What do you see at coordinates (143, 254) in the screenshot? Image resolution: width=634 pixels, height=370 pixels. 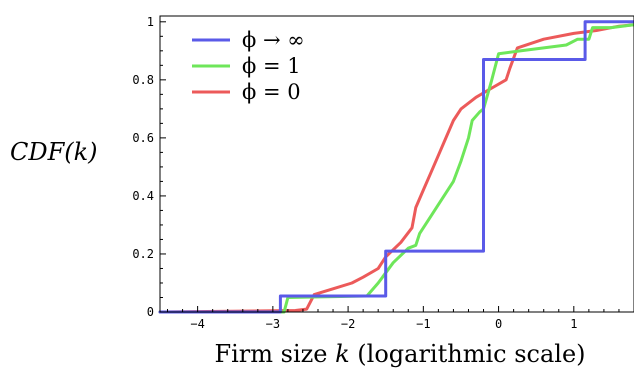 I see `y-tick-label: 0.2` at bounding box center [143, 254].